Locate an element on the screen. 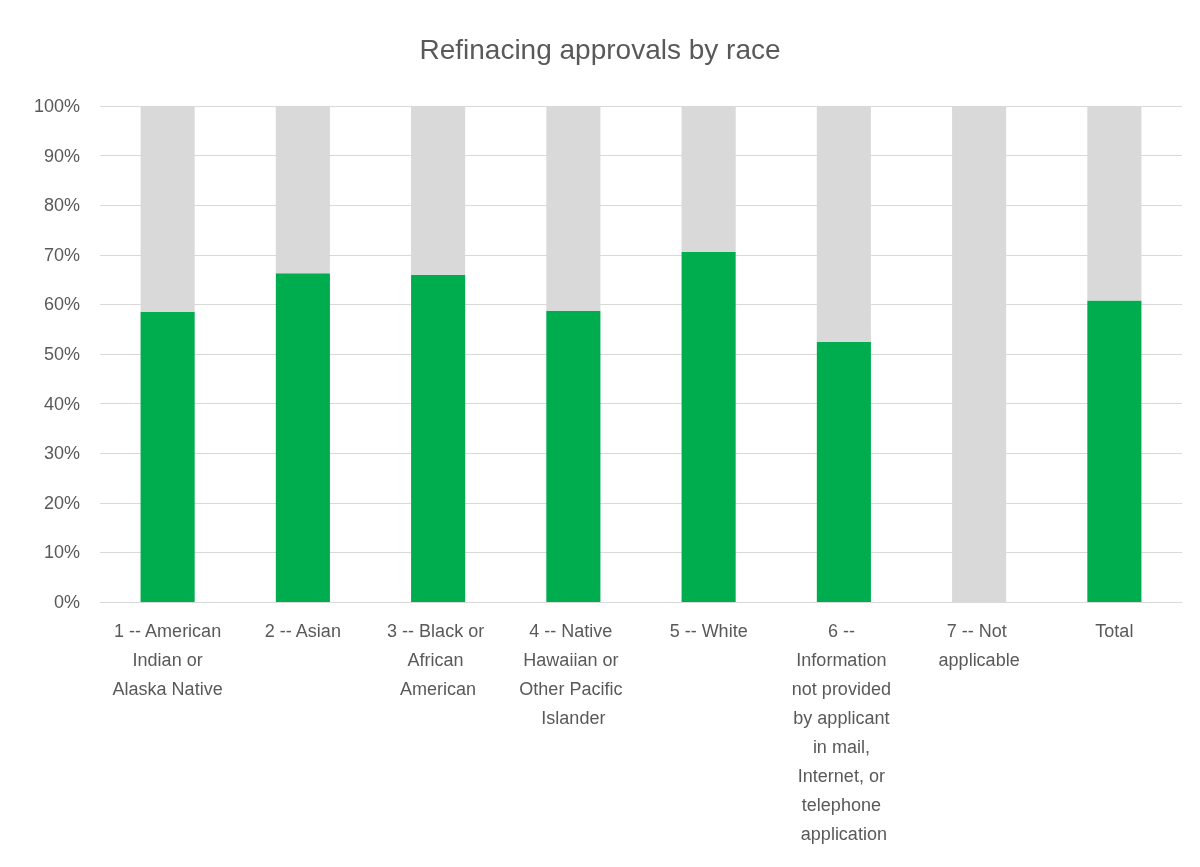 The width and height of the screenshot is (1200, 867). y-tick-label: 10% is located at coordinates (61, 552).